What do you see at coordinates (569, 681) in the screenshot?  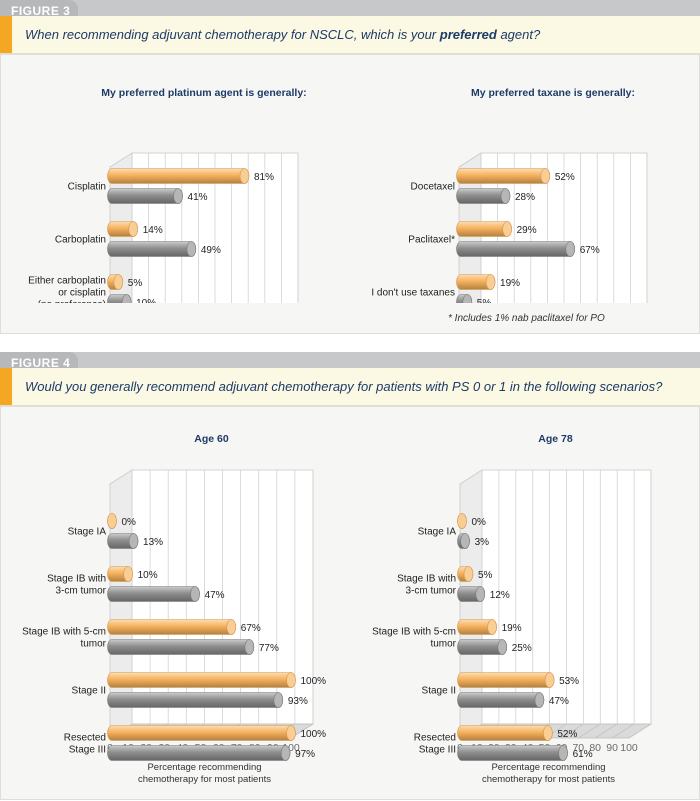 I see `data-label: 53%` at bounding box center [569, 681].